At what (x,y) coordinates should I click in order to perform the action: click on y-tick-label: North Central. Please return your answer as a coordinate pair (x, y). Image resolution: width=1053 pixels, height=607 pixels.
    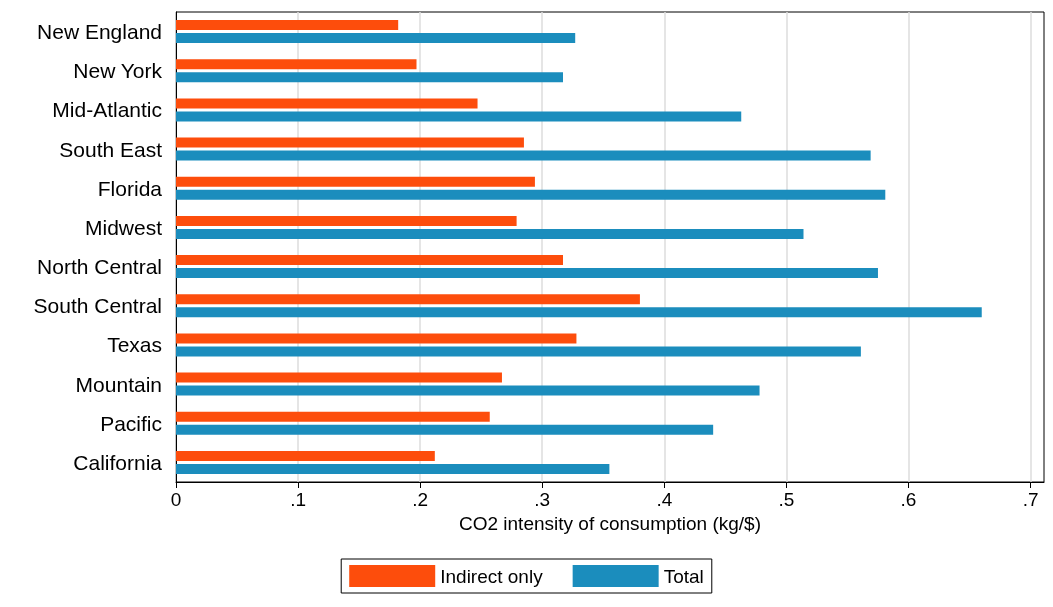
    Looking at the image, I should click on (99, 267).